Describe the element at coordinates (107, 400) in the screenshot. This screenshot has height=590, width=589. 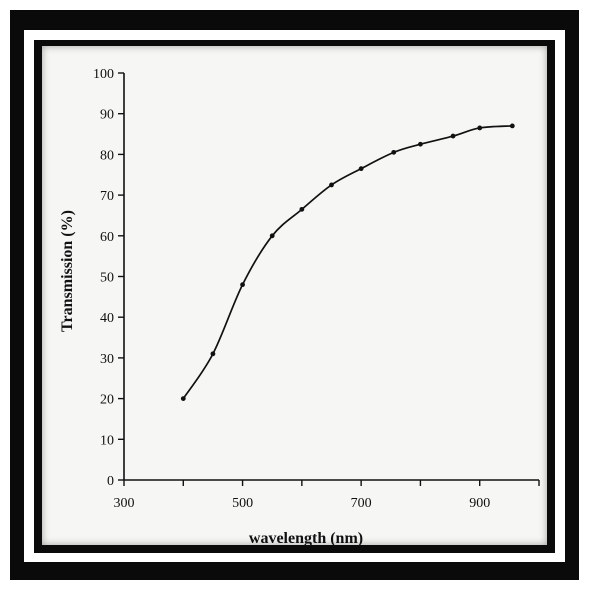
I see `y-tick-label: 20` at that location.